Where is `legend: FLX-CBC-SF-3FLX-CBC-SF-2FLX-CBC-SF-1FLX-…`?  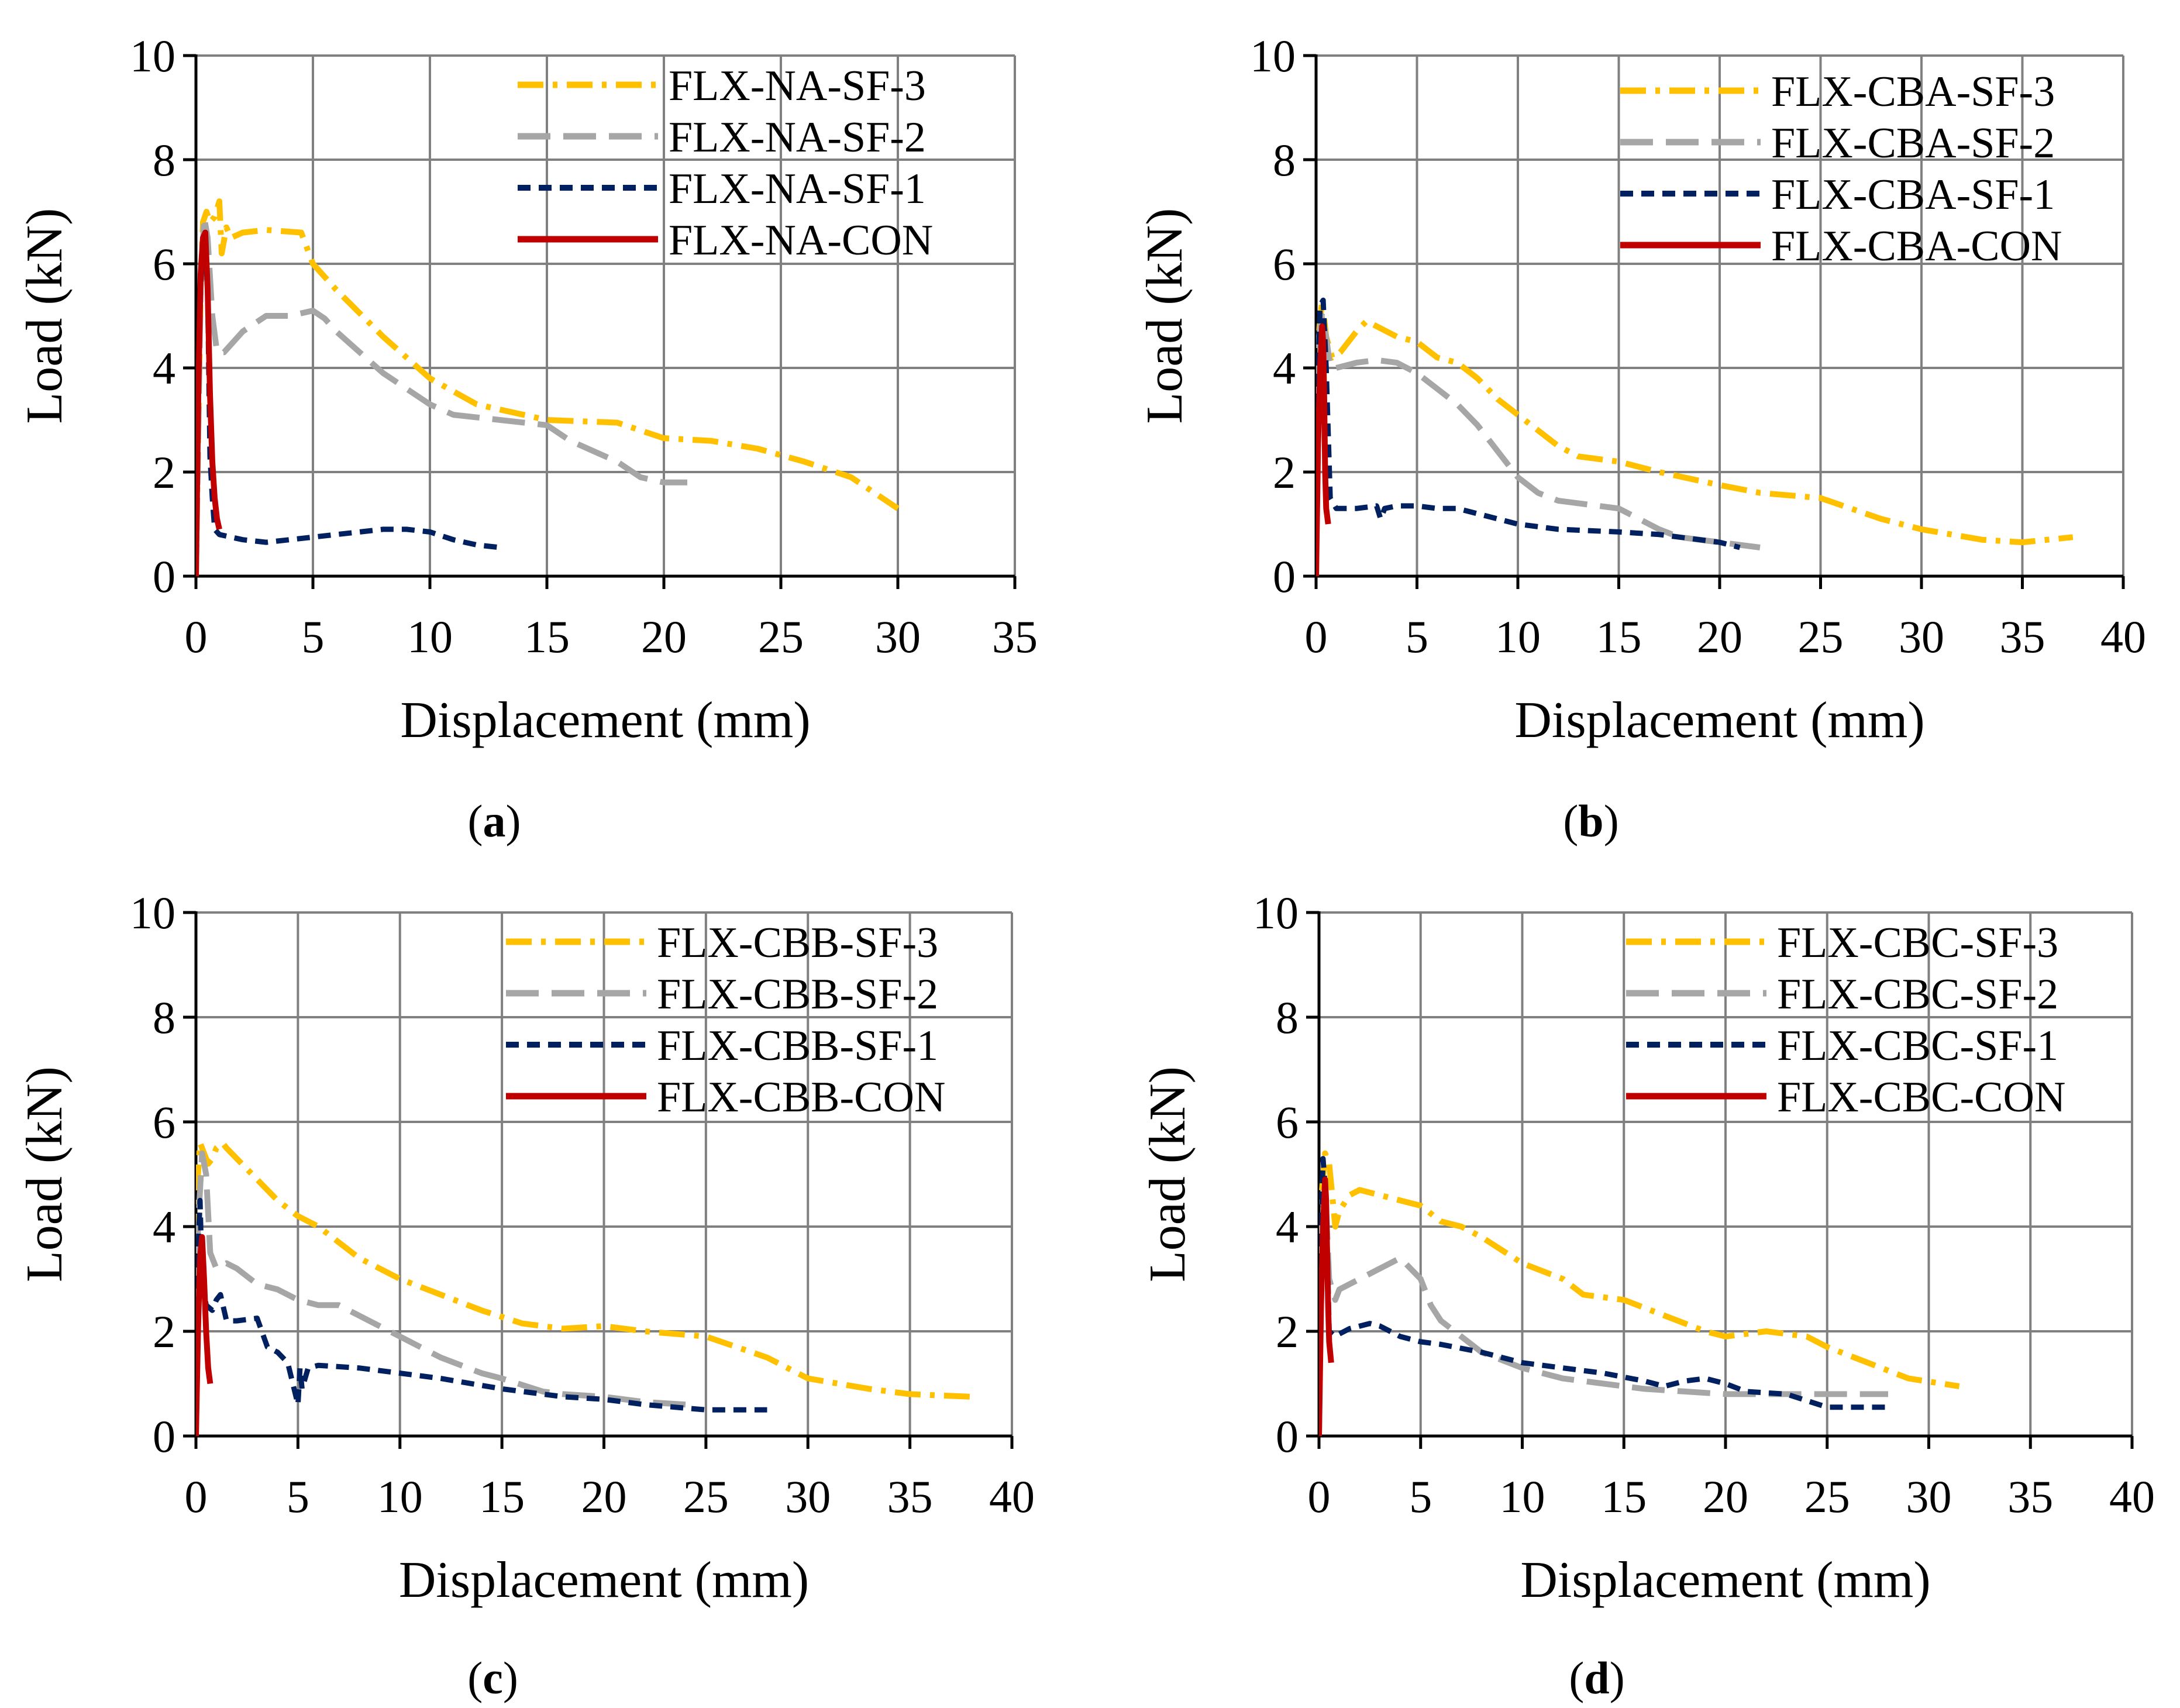 legend: FLX-CBC-SF-3FLX-CBC-SF-2FLX-CBC-SF-1FLX-… is located at coordinates (1846, 1020).